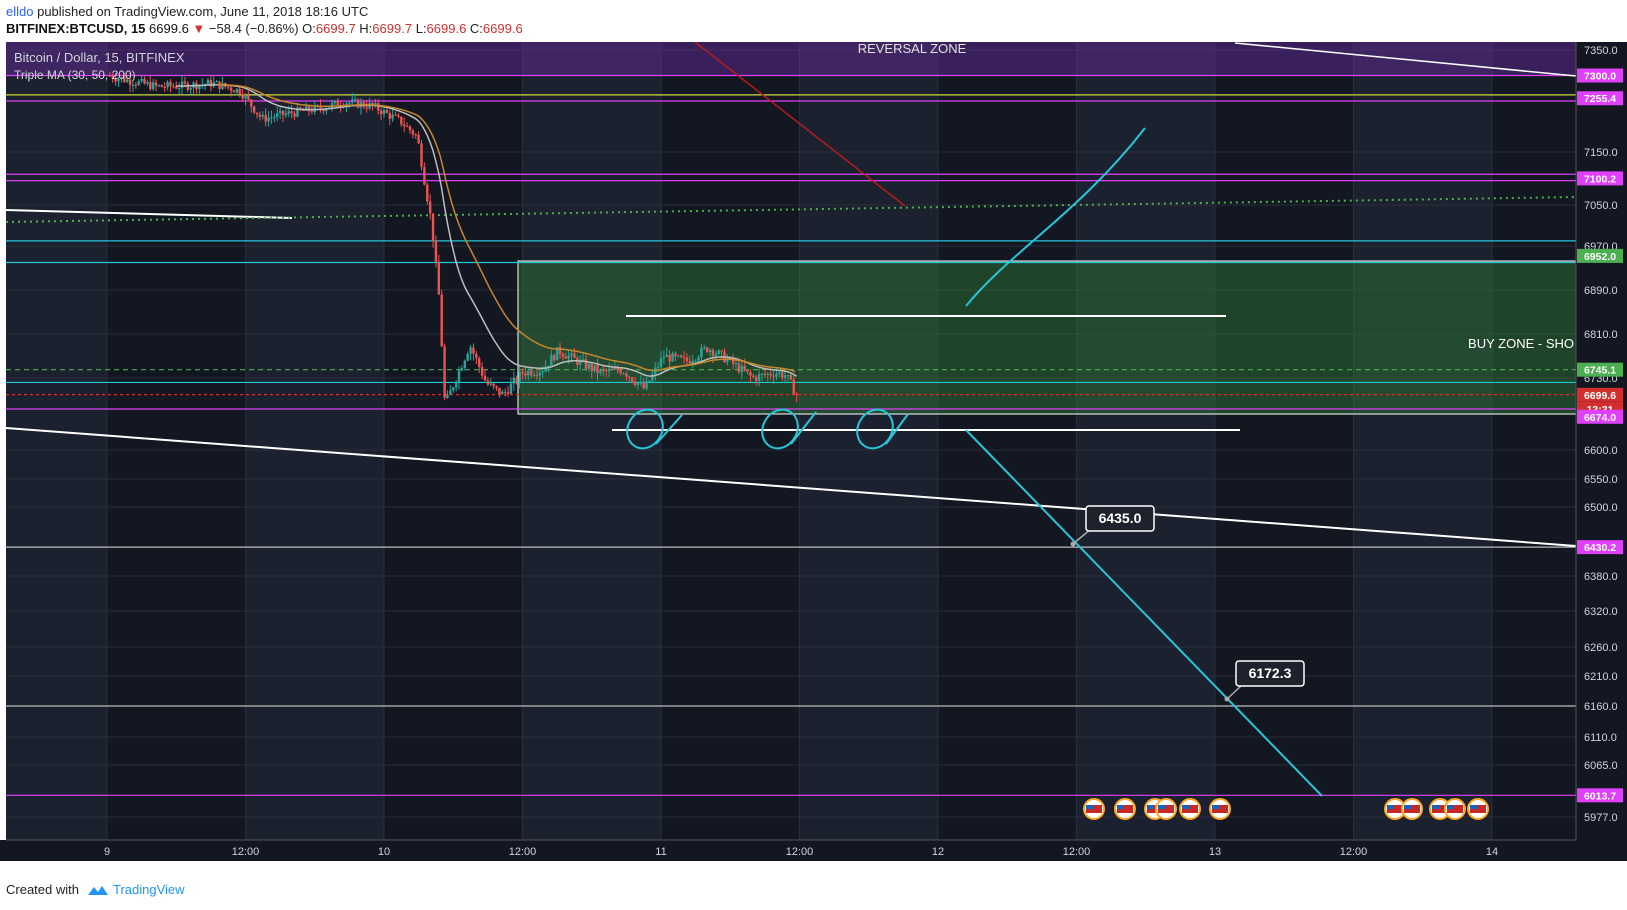 The width and height of the screenshot is (1627, 910). I want to click on green-dotted-trendline, so click(791, 209).